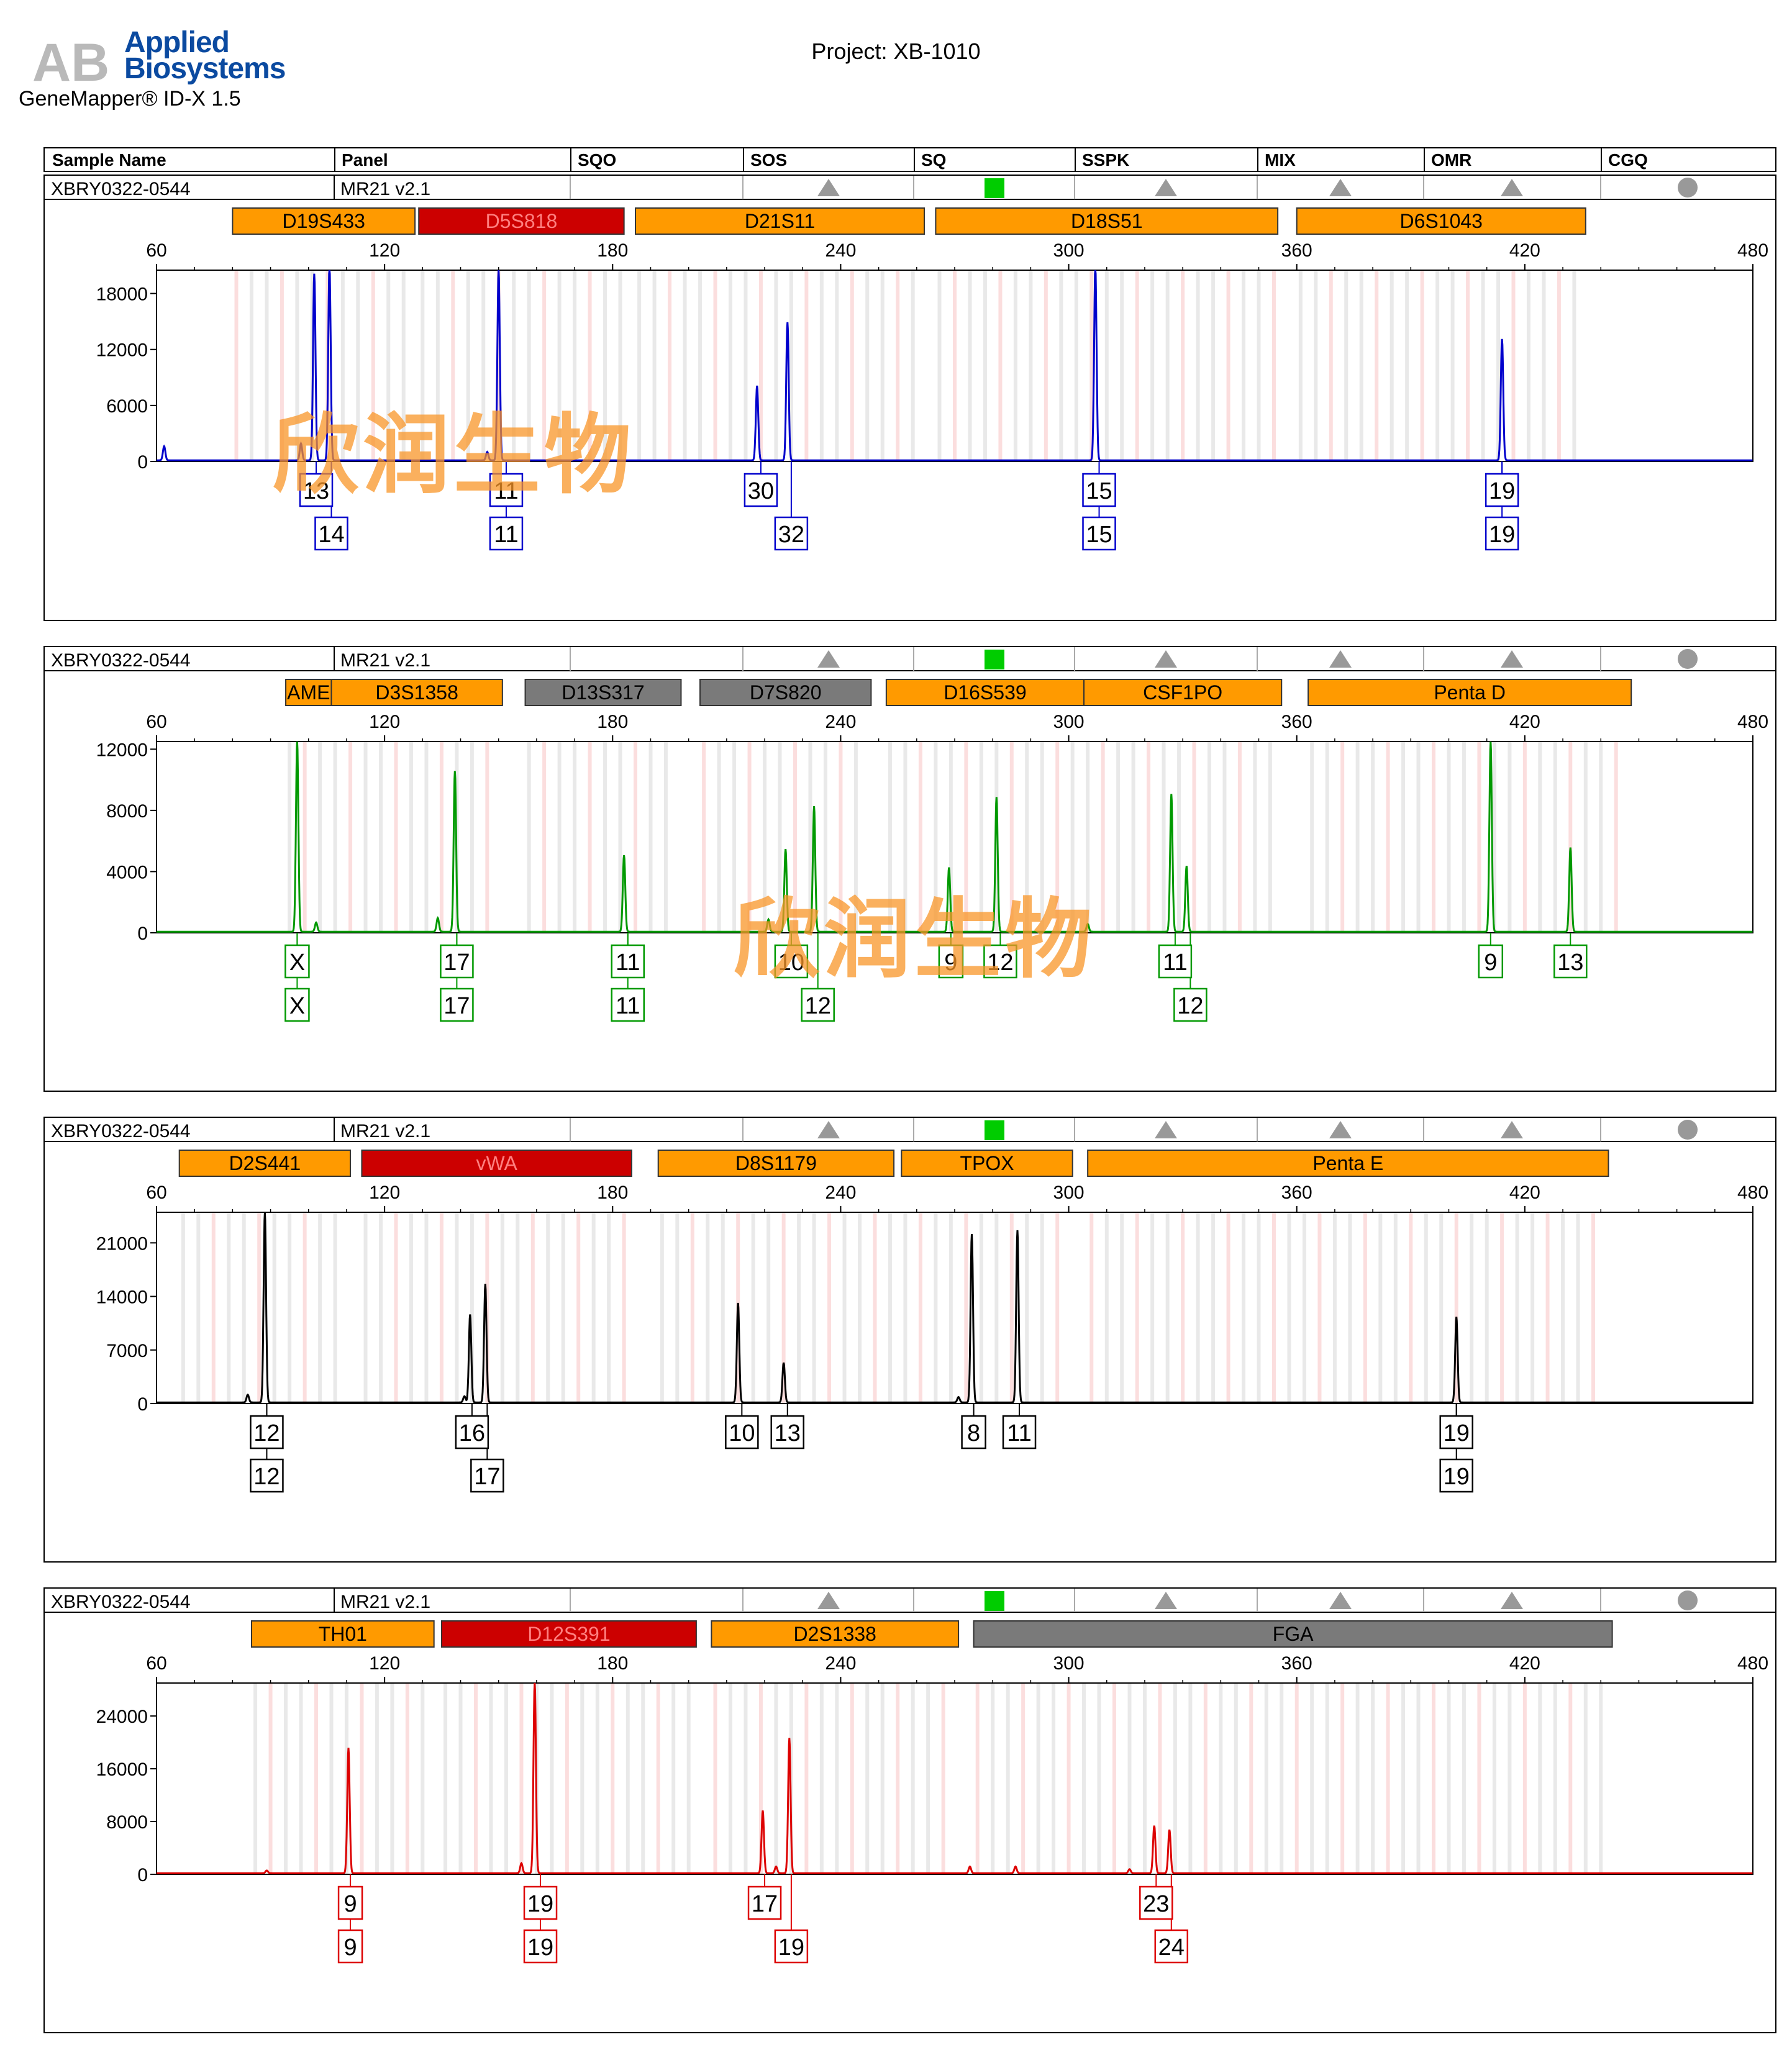 This screenshot has height=2060, width=1792. I want to click on panel-name: MR21 v2.1, so click(385, 661).